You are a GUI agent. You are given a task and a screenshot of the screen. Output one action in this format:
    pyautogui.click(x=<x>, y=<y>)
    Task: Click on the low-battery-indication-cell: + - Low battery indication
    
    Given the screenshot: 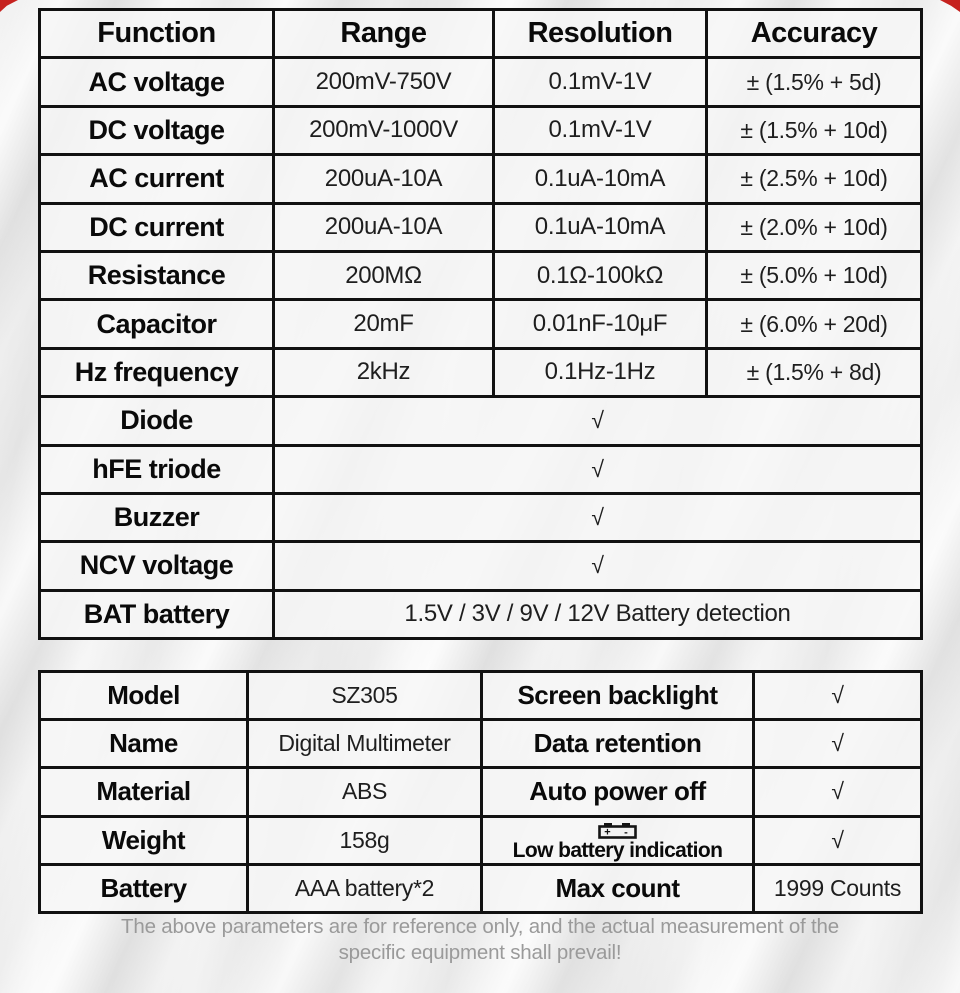 What is the action you would take?
    pyautogui.click(x=617, y=840)
    